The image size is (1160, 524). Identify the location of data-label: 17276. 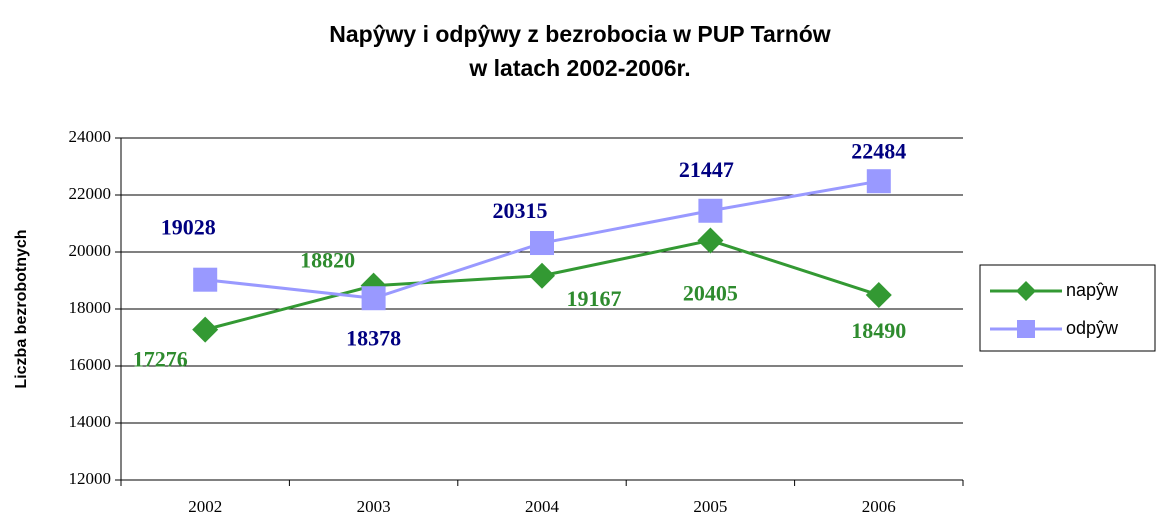
(160, 359).